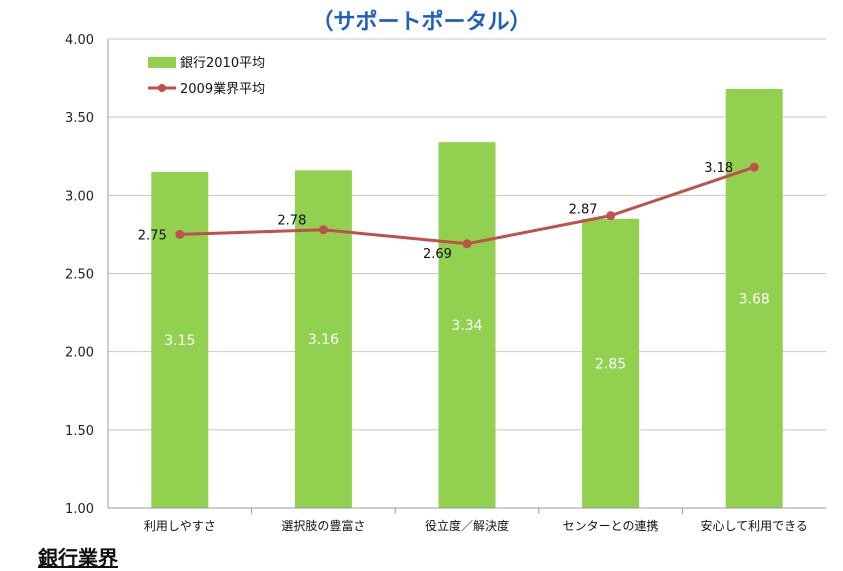 This screenshot has height=571, width=843. I want to click on bar-value-label: 3.16, so click(323, 340).